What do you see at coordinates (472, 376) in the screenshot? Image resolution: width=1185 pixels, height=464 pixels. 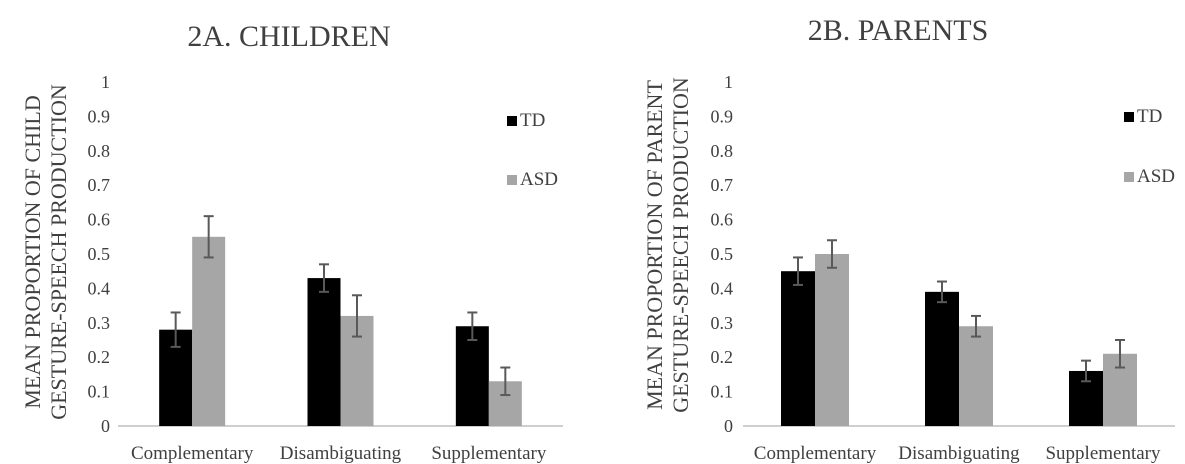 I see `bar-td-supplementary` at bounding box center [472, 376].